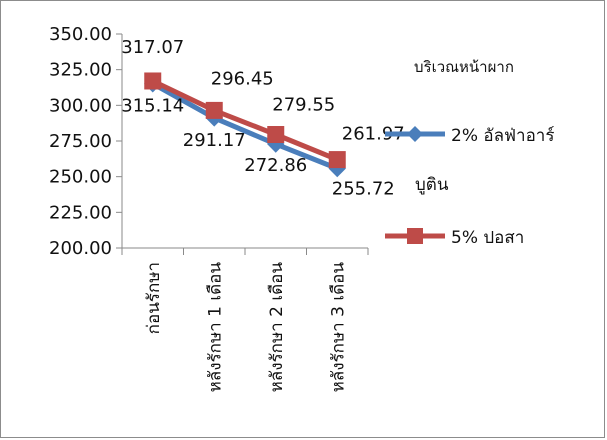 The image size is (607, 440). Describe the element at coordinates (154, 298) in the screenshot. I see `x-category-label: ก่อนรักษา` at that location.